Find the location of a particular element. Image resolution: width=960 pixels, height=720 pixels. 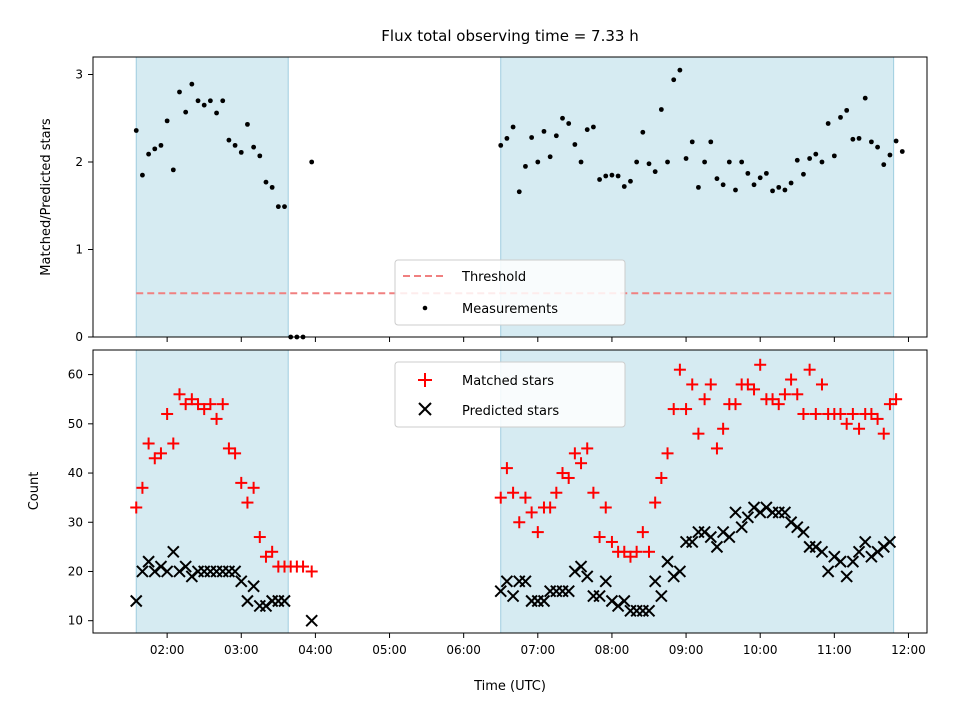

count-y-tick-label: 60 is located at coordinates (75, 375).